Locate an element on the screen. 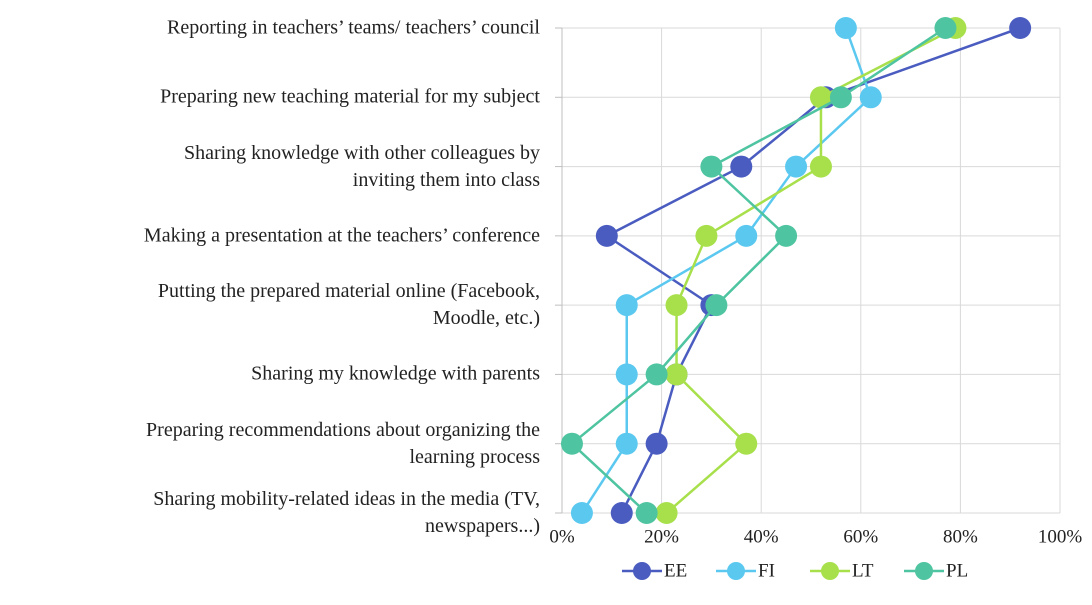  x-tick-label: 60% is located at coordinates (860, 536).